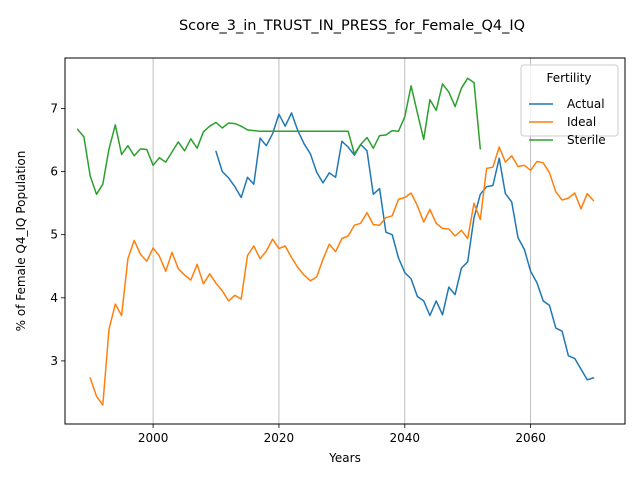  What do you see at coordinates (279, 438) in the screenshot?
I see `x-tick-label: 2020` at bounding box center [279, 438].